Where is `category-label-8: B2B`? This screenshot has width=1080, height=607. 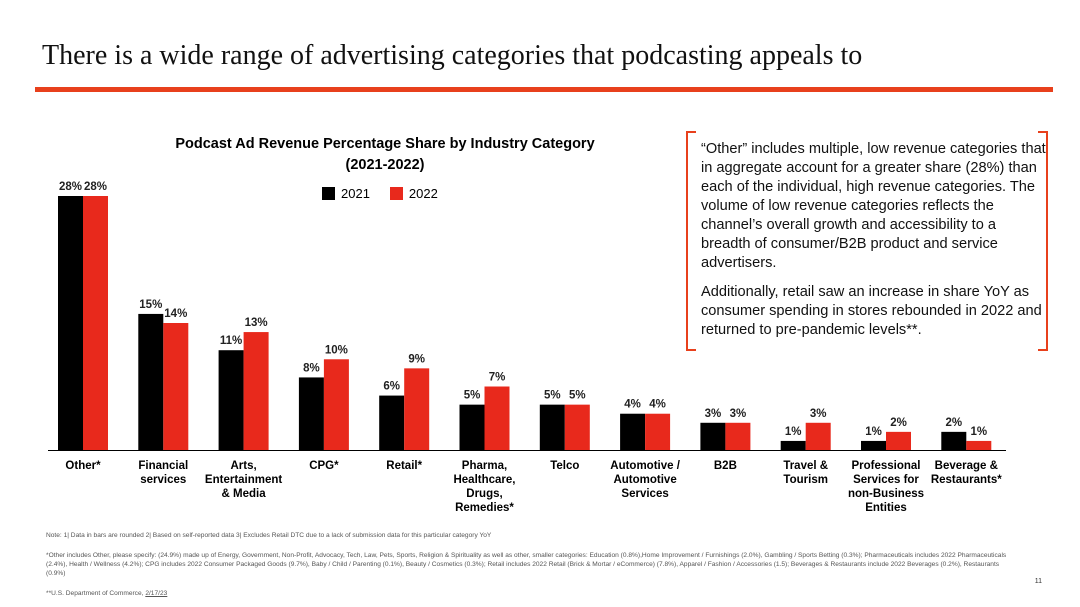 category-label-8: B2B is located at coordinates (725, 466).